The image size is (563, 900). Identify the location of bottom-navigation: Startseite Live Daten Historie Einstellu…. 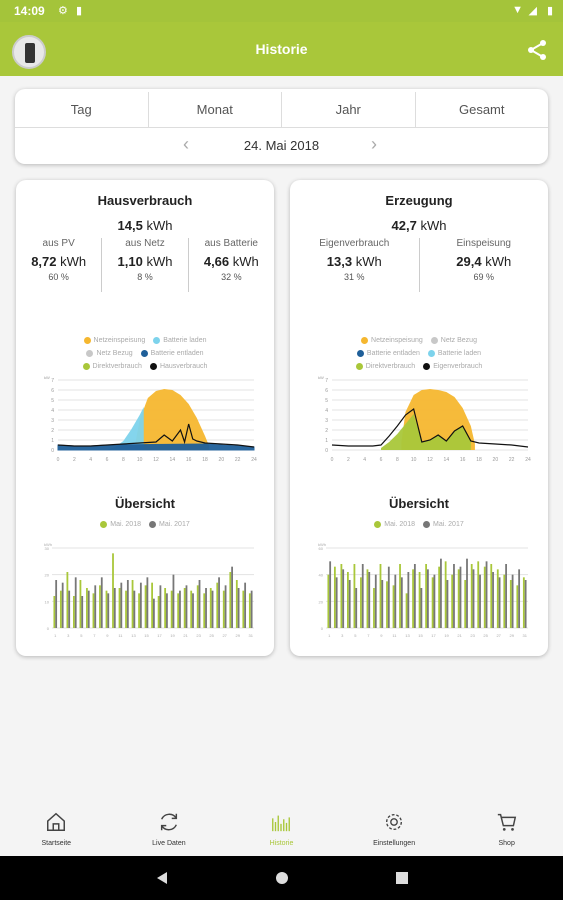
(281, 828).